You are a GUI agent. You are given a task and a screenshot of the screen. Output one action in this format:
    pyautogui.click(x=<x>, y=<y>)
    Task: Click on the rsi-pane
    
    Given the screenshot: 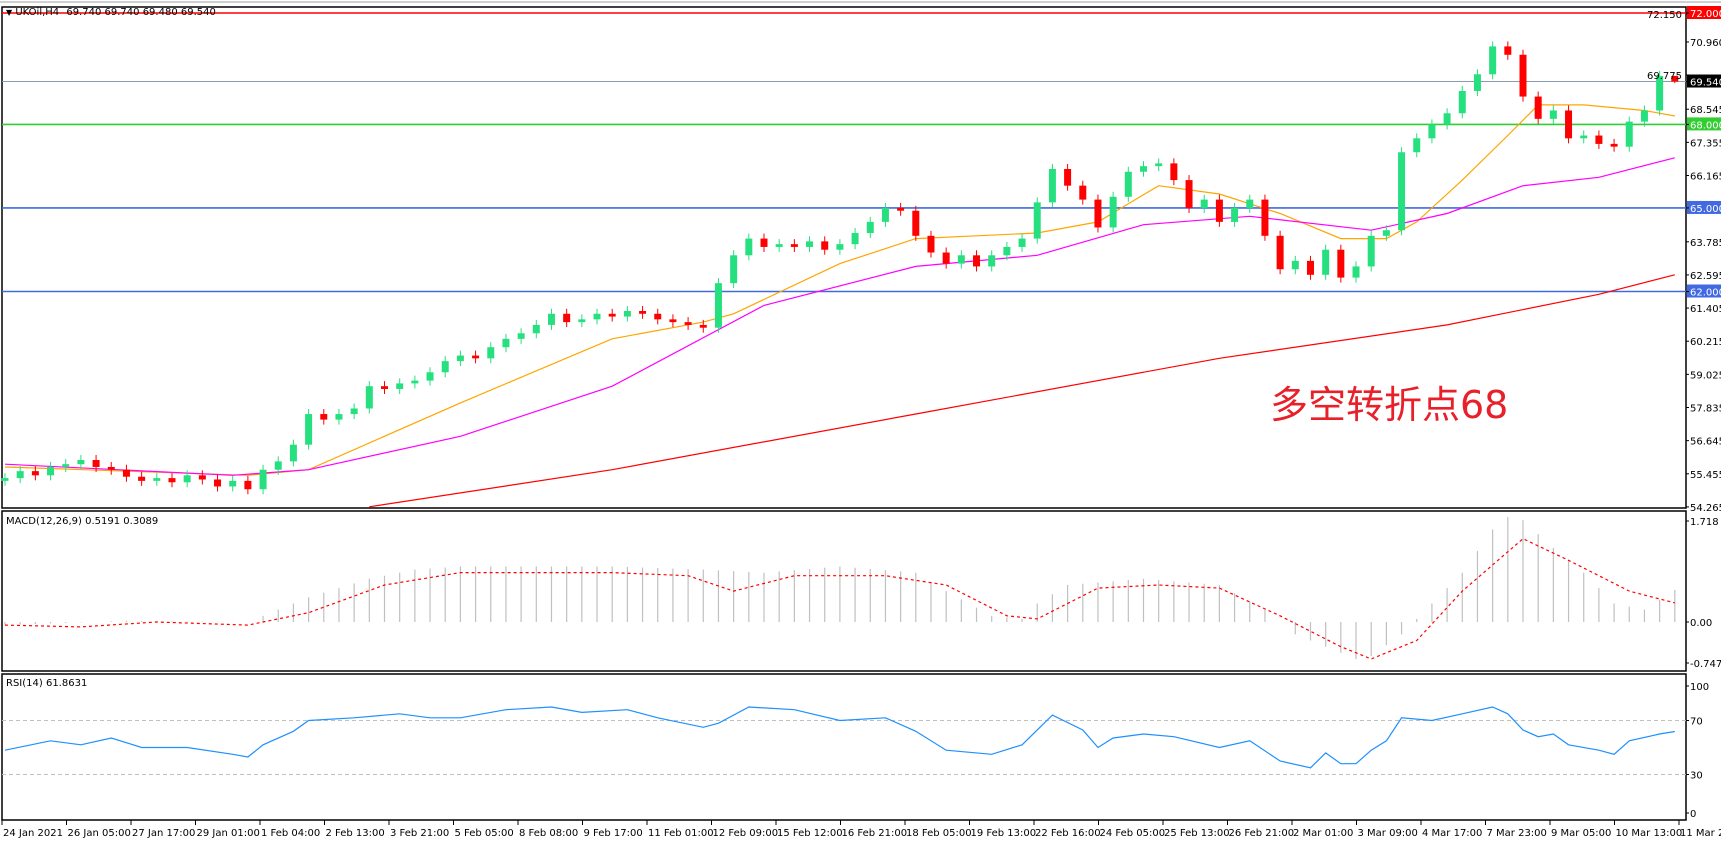 What is the action you would take?
    pyautogui.click(x=844, y=740)
    